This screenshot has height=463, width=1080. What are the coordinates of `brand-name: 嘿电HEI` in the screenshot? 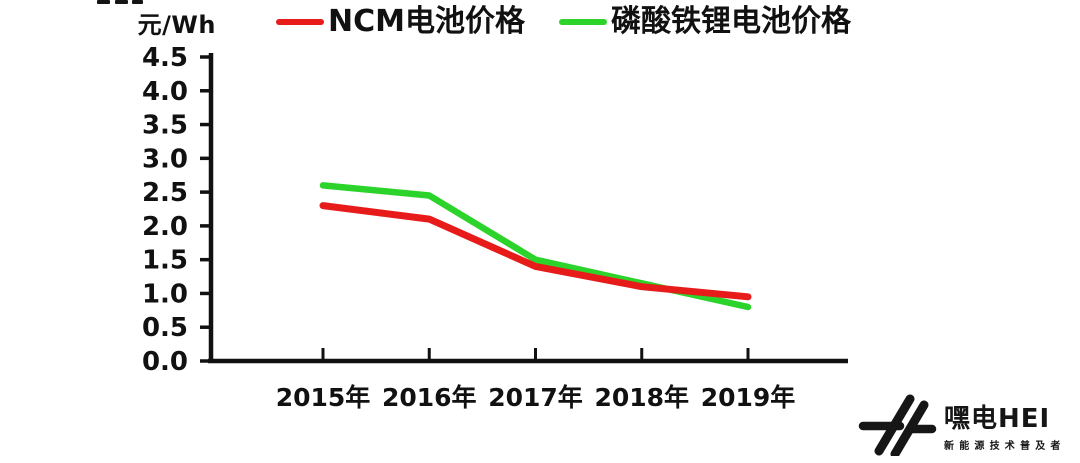 It's located at (997, 419).